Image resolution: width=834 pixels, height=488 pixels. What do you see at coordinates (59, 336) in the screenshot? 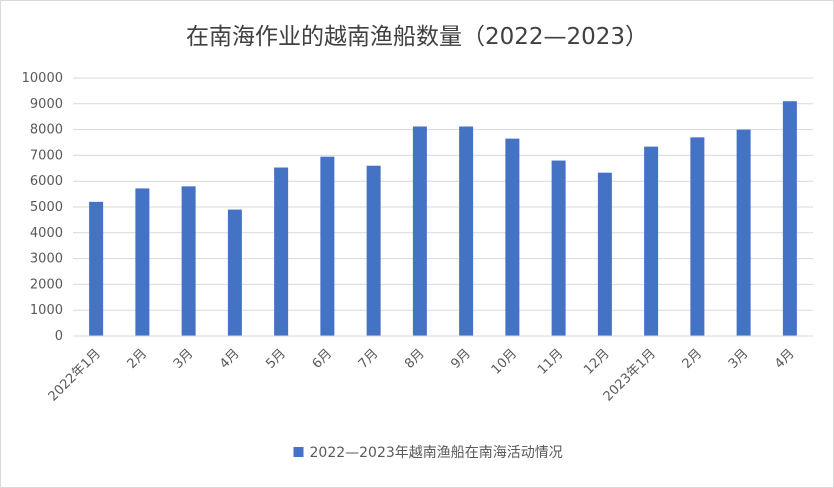
I see `y-tick-label: 0` at bounding box center [59, 336].